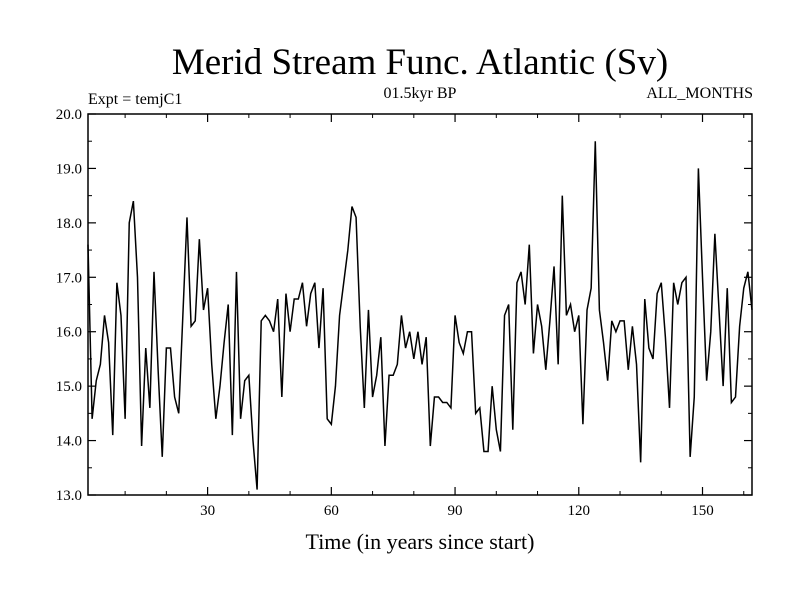 The width and height of the screenshot is (800, 600). I want to click on y-tick-label: 13.0, so click(69, 496).